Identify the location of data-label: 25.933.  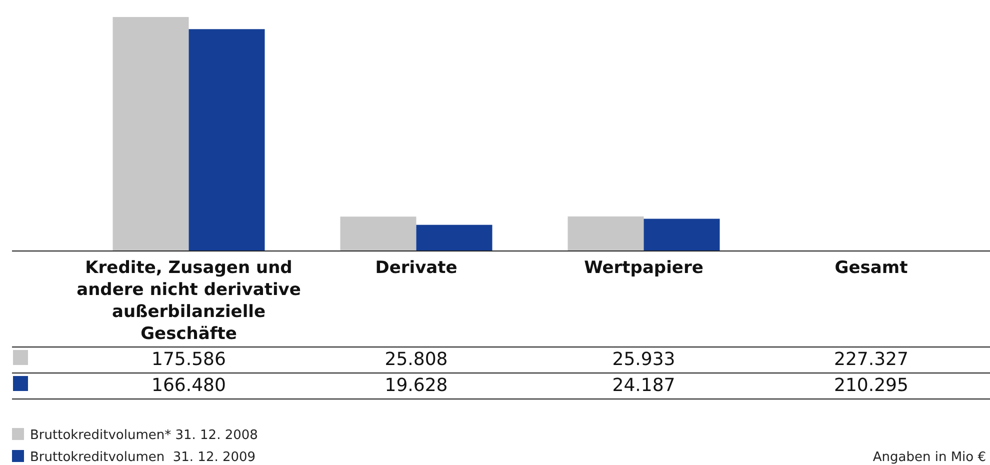
(644, 359).